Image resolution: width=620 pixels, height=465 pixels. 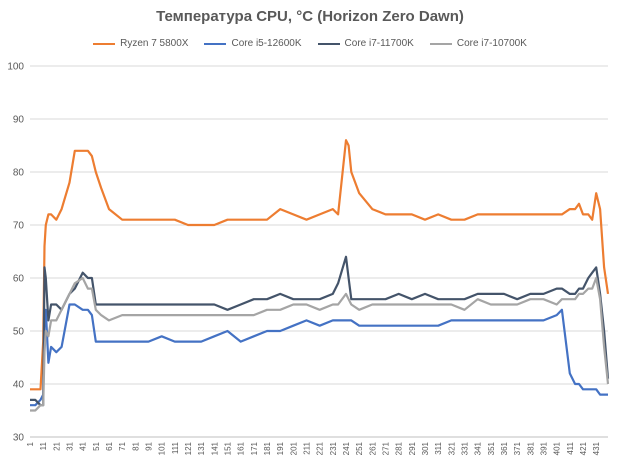 I want to click on x-tick-label: 231, so click(x=333, y=448).